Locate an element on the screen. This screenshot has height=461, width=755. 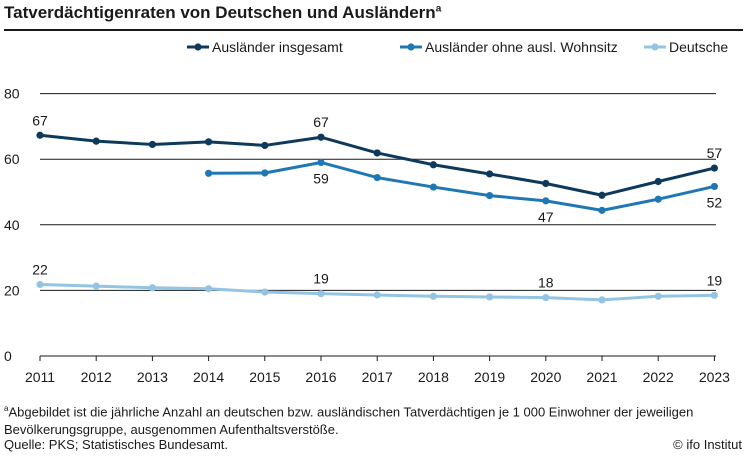
title-rule is located at coordinates (373, 30).